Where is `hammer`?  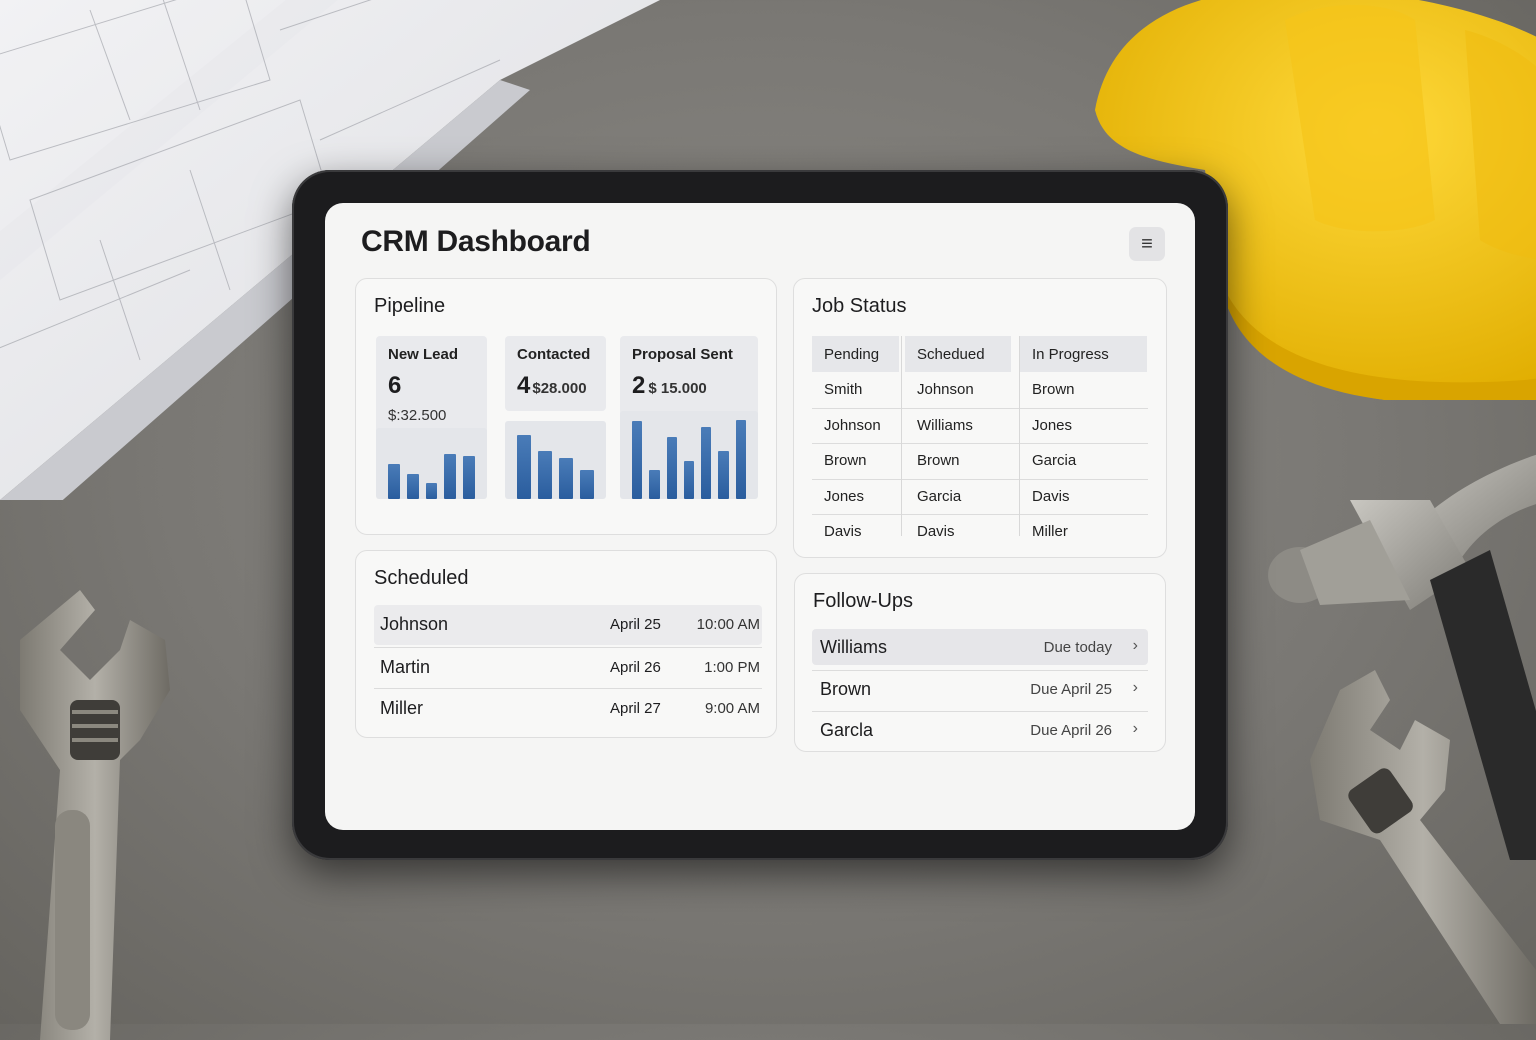 hammer is located at coordinates (1402, 657).